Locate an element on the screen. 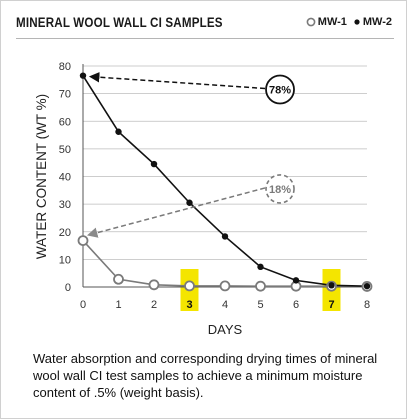  annotation-label-1: 78% is located at coordinates (280, 90).